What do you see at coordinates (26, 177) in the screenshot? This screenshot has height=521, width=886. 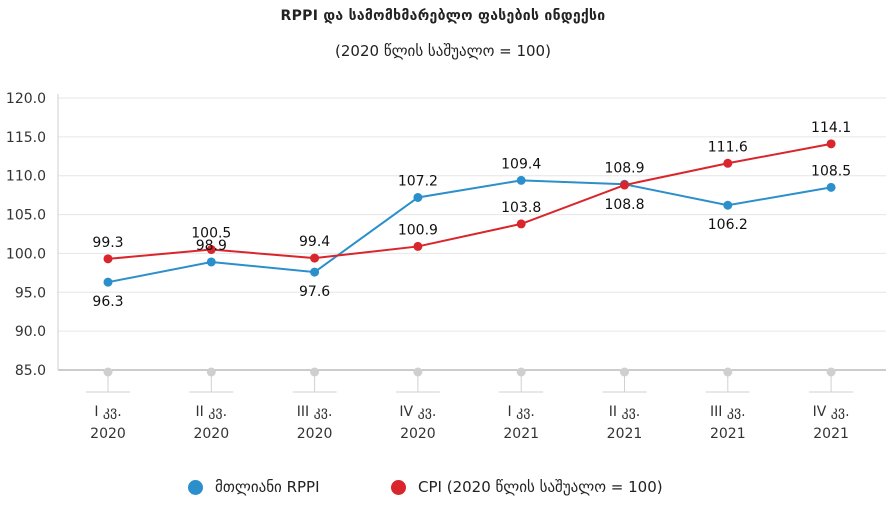 I see `y-tick-label: 110.0` at bounding box center [26, 177].